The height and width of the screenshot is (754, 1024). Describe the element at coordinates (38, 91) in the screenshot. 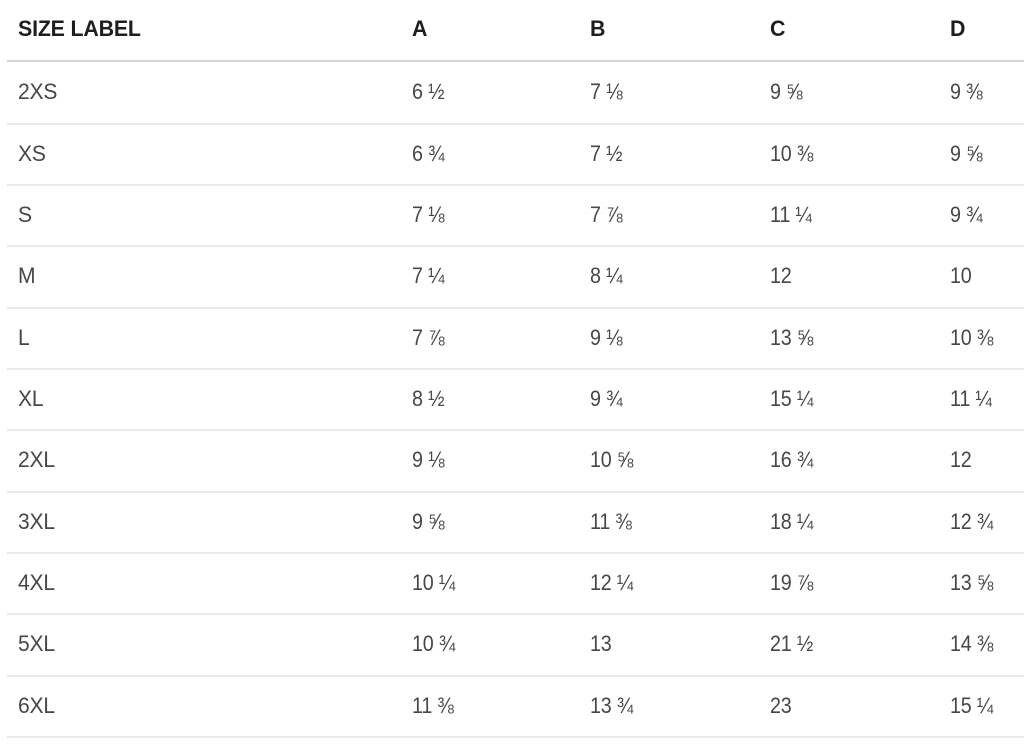

I see `size-label-cell-text: 2XS` at that location.